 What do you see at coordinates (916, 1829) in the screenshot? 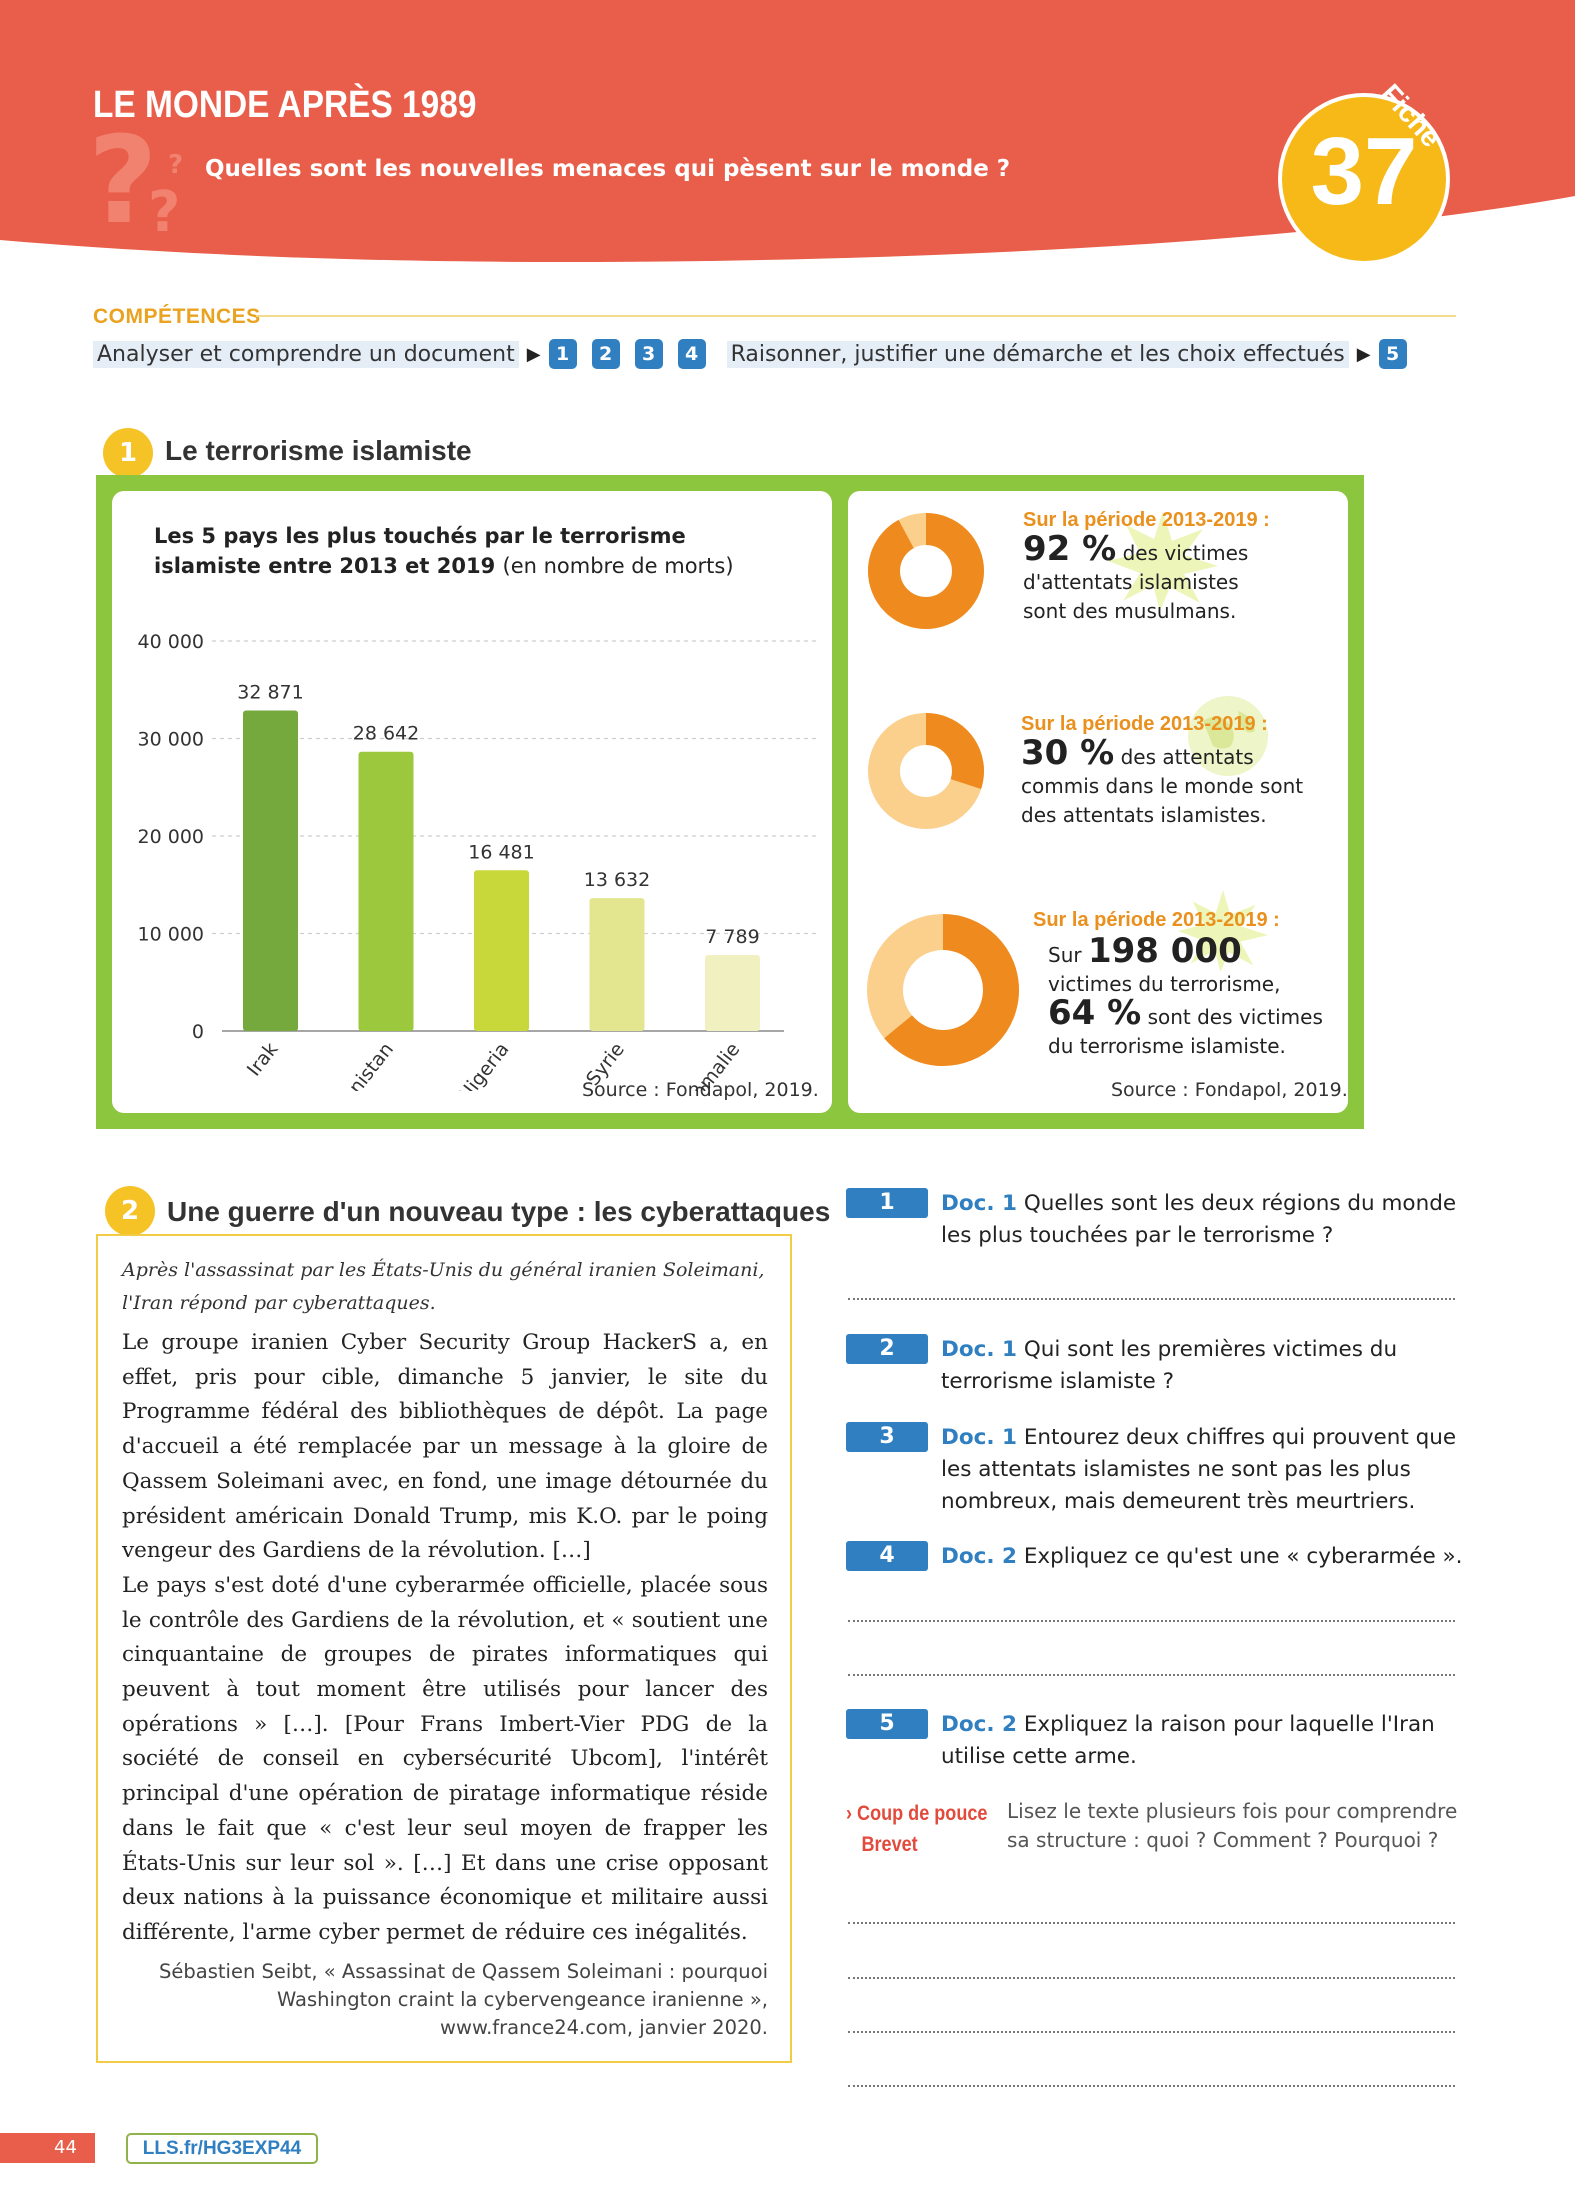
I see `coup-de-pouce-label: › Coup de pouce Brevet` at bounding box center [916, 1829].